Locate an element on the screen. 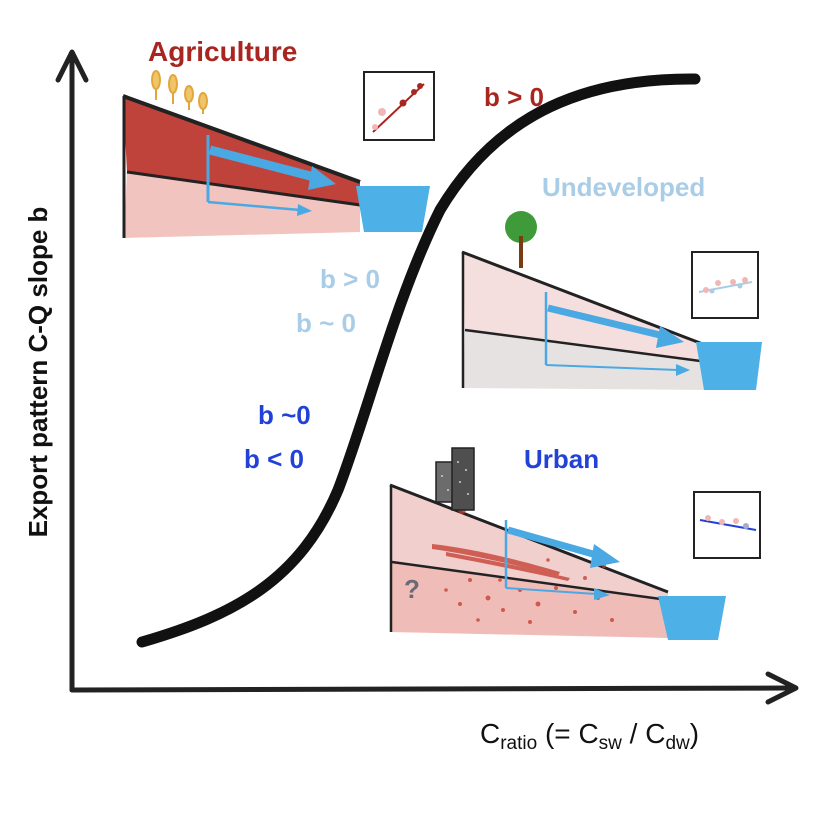  x-axis-label-part2: / C is located at coordinates (643, 733).